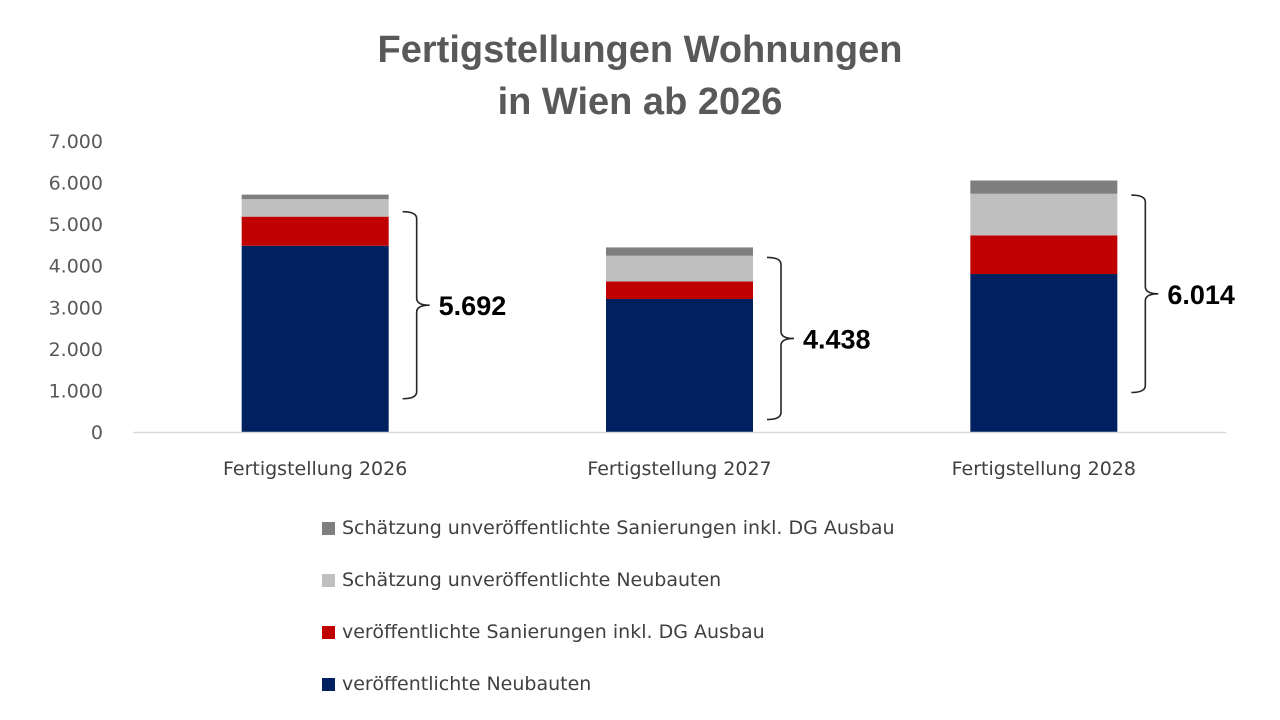 The image size is (1280, 720). Describe the element at coordinates (76, 308) in the screenshot. I see `y-tick-label: 3.000` at that location.